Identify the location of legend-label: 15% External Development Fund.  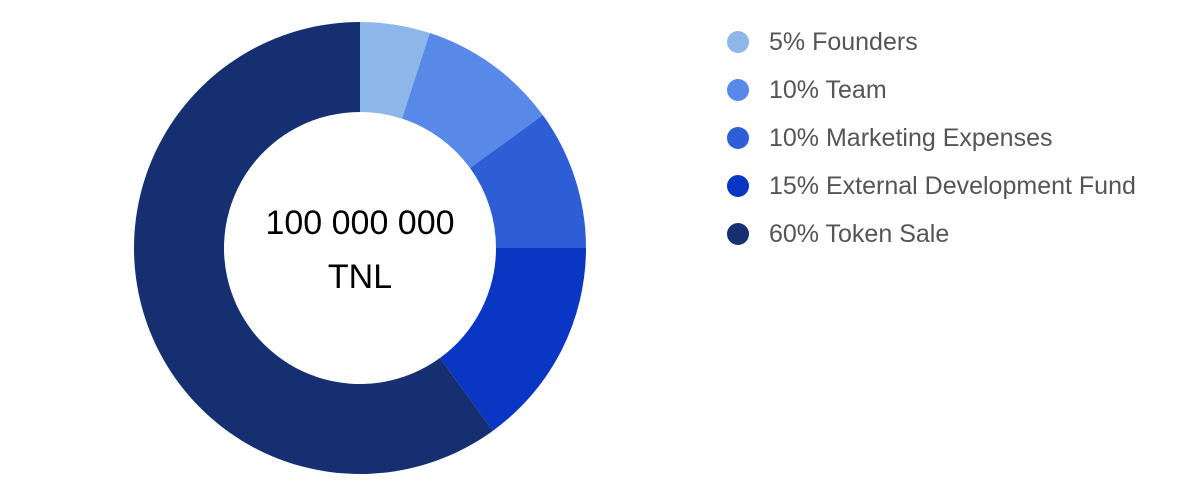
(952, 185).